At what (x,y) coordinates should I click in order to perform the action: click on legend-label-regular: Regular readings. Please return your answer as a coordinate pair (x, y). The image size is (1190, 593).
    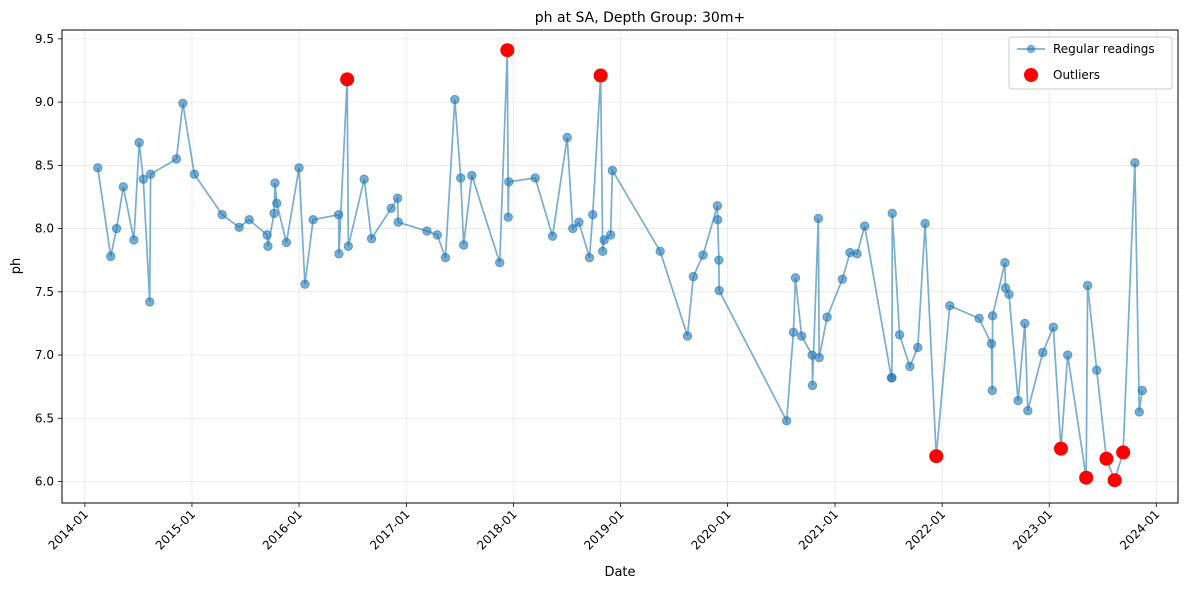
    Looking at the image, I should click on (1104, 49).